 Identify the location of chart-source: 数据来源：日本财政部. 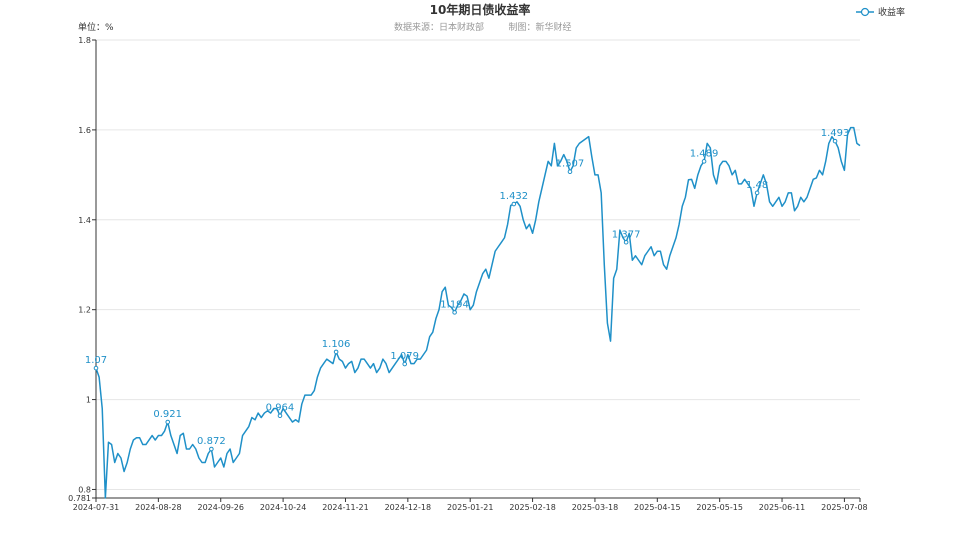
(439, 27).